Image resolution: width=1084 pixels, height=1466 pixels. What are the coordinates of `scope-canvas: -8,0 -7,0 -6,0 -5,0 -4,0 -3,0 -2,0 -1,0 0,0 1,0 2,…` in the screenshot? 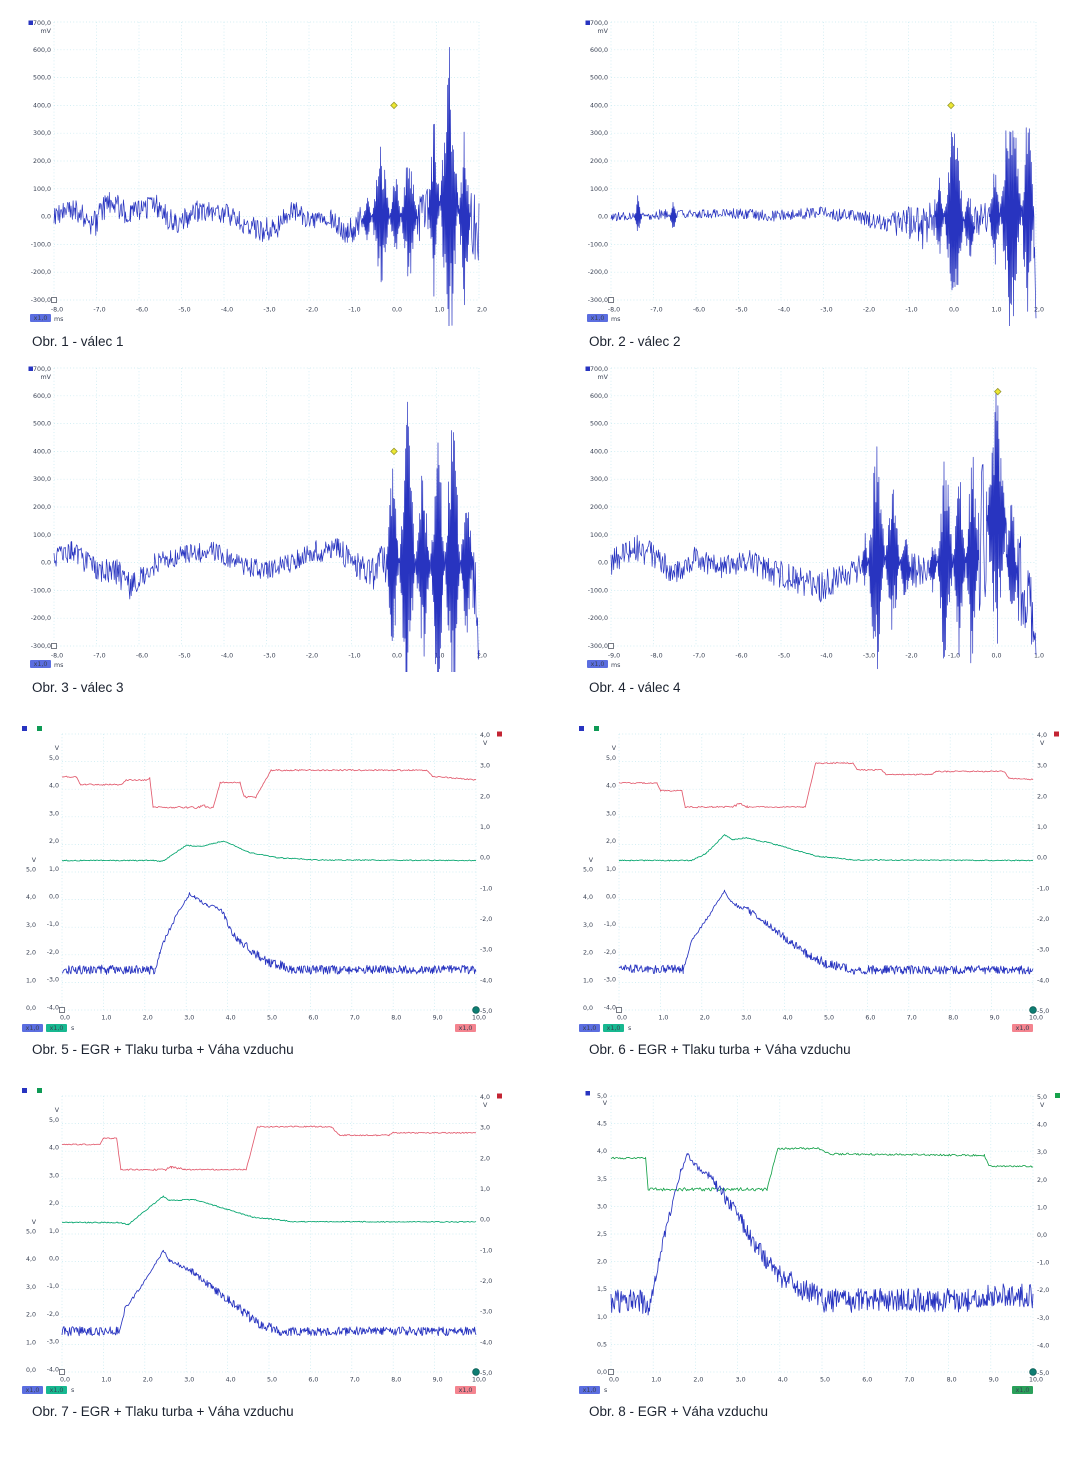 It's located at (814, 175).